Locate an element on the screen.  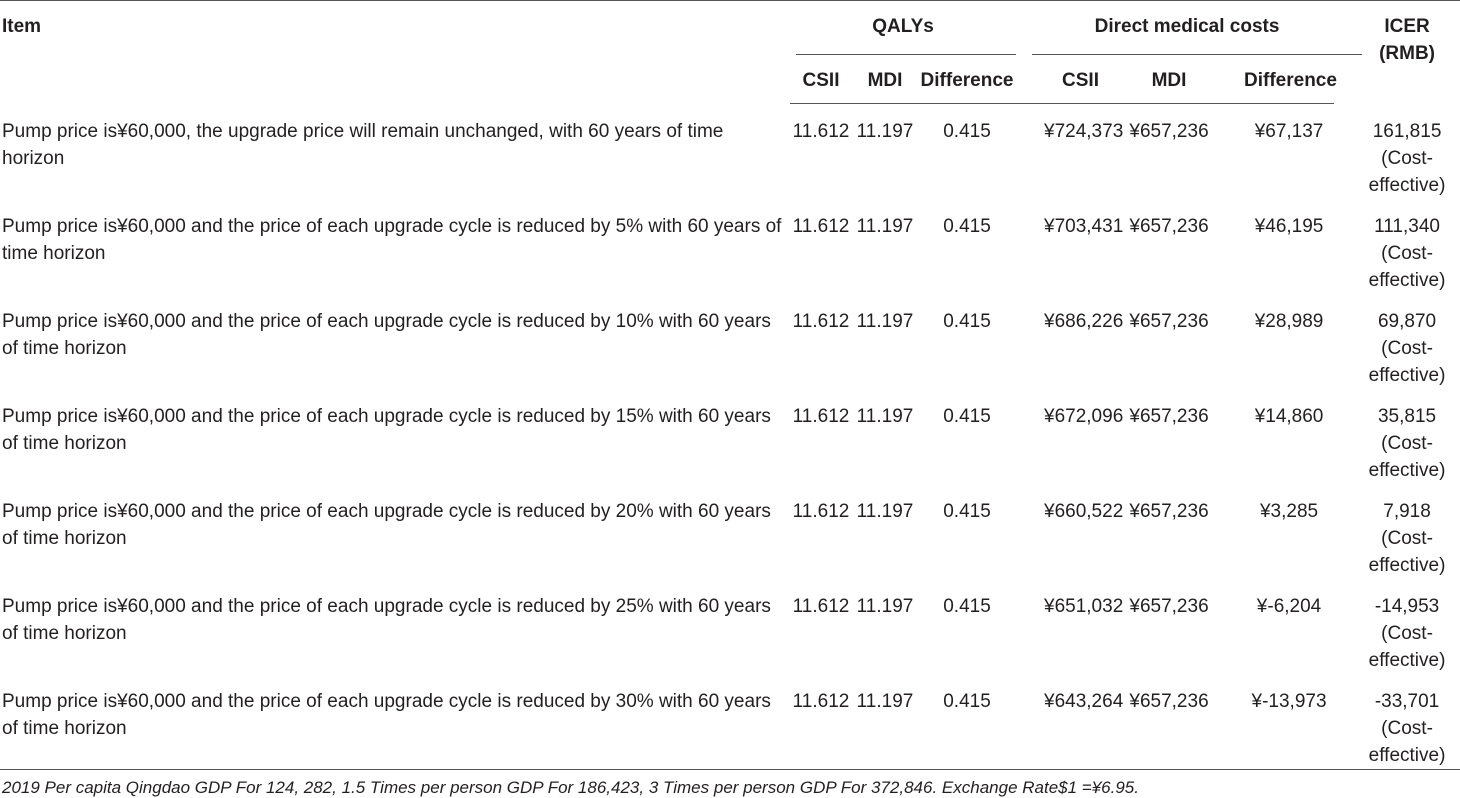
row-cost-difference: ¥-13,973 is located at coordinates (1279, 721).